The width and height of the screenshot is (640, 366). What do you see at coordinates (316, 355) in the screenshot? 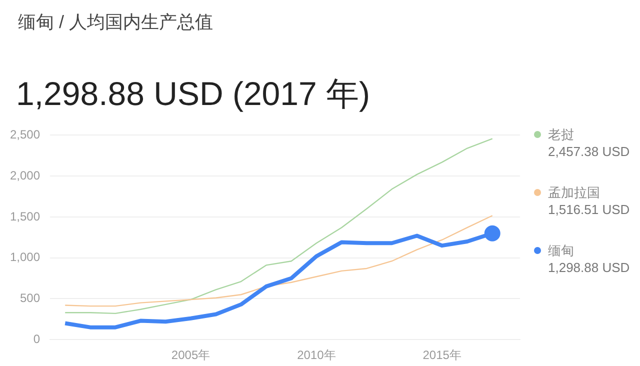
I see `x-tick-label: 2010年` at bounding box center [316, 355].